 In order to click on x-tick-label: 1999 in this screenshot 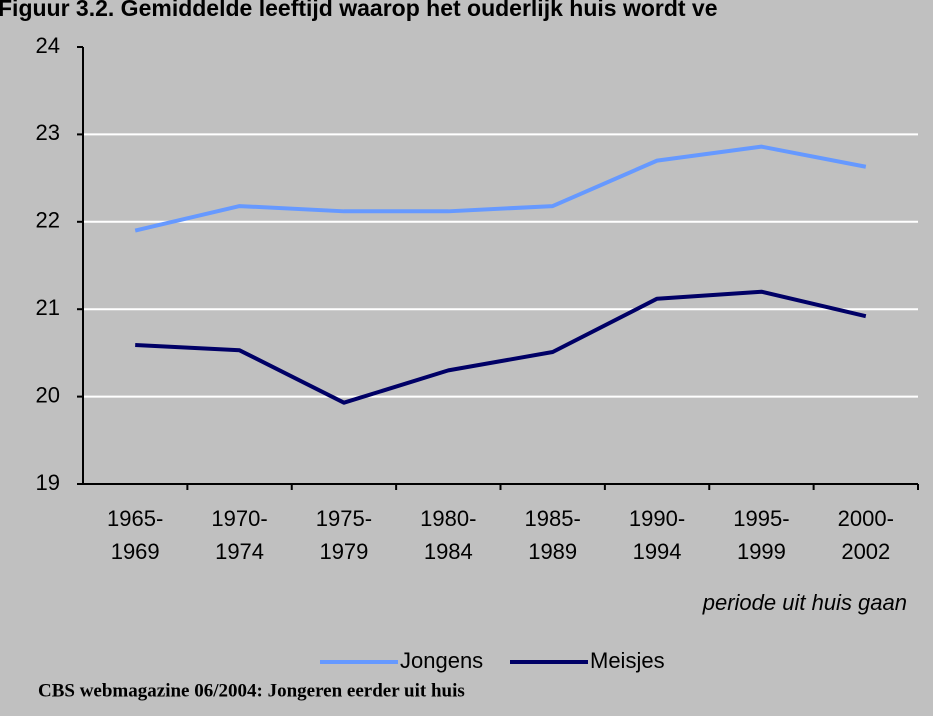, I will do `click(761, 551)`.